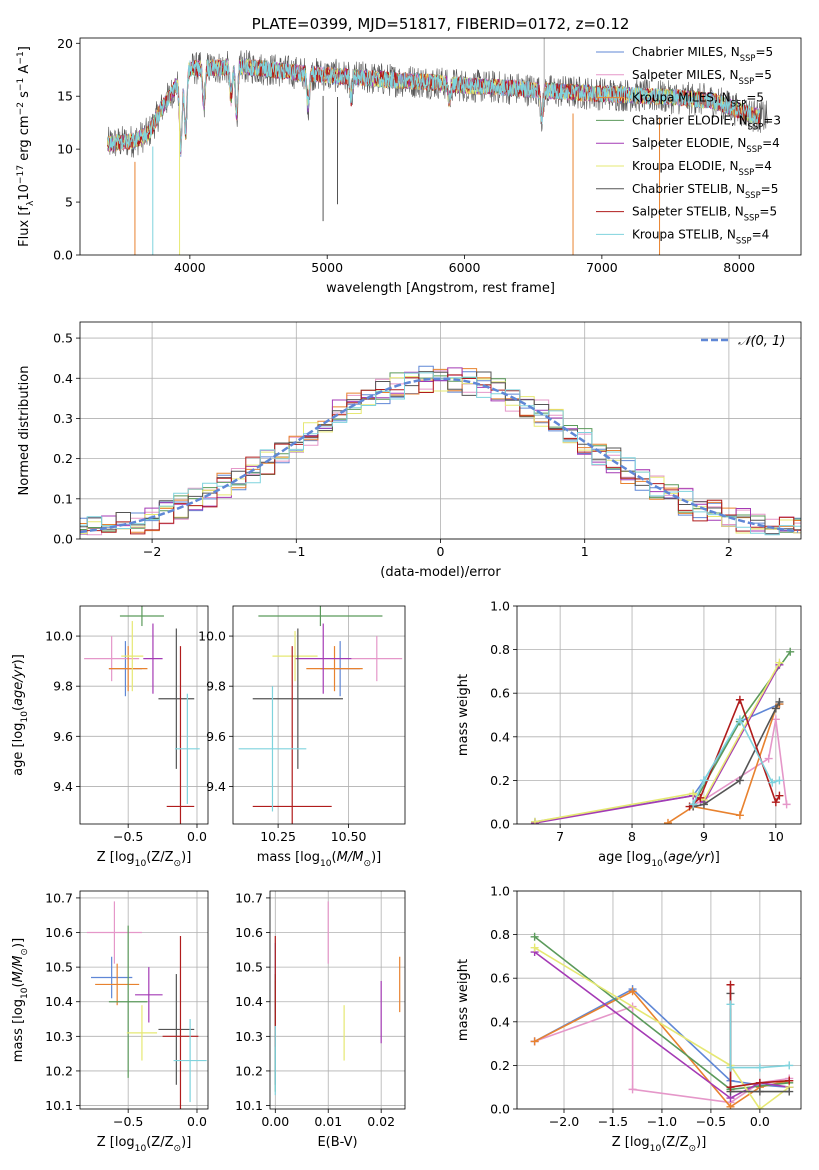 The width and height of the screenshot is (819, 1170). I want to click on x-tick-label: 8, so click(632, 836).